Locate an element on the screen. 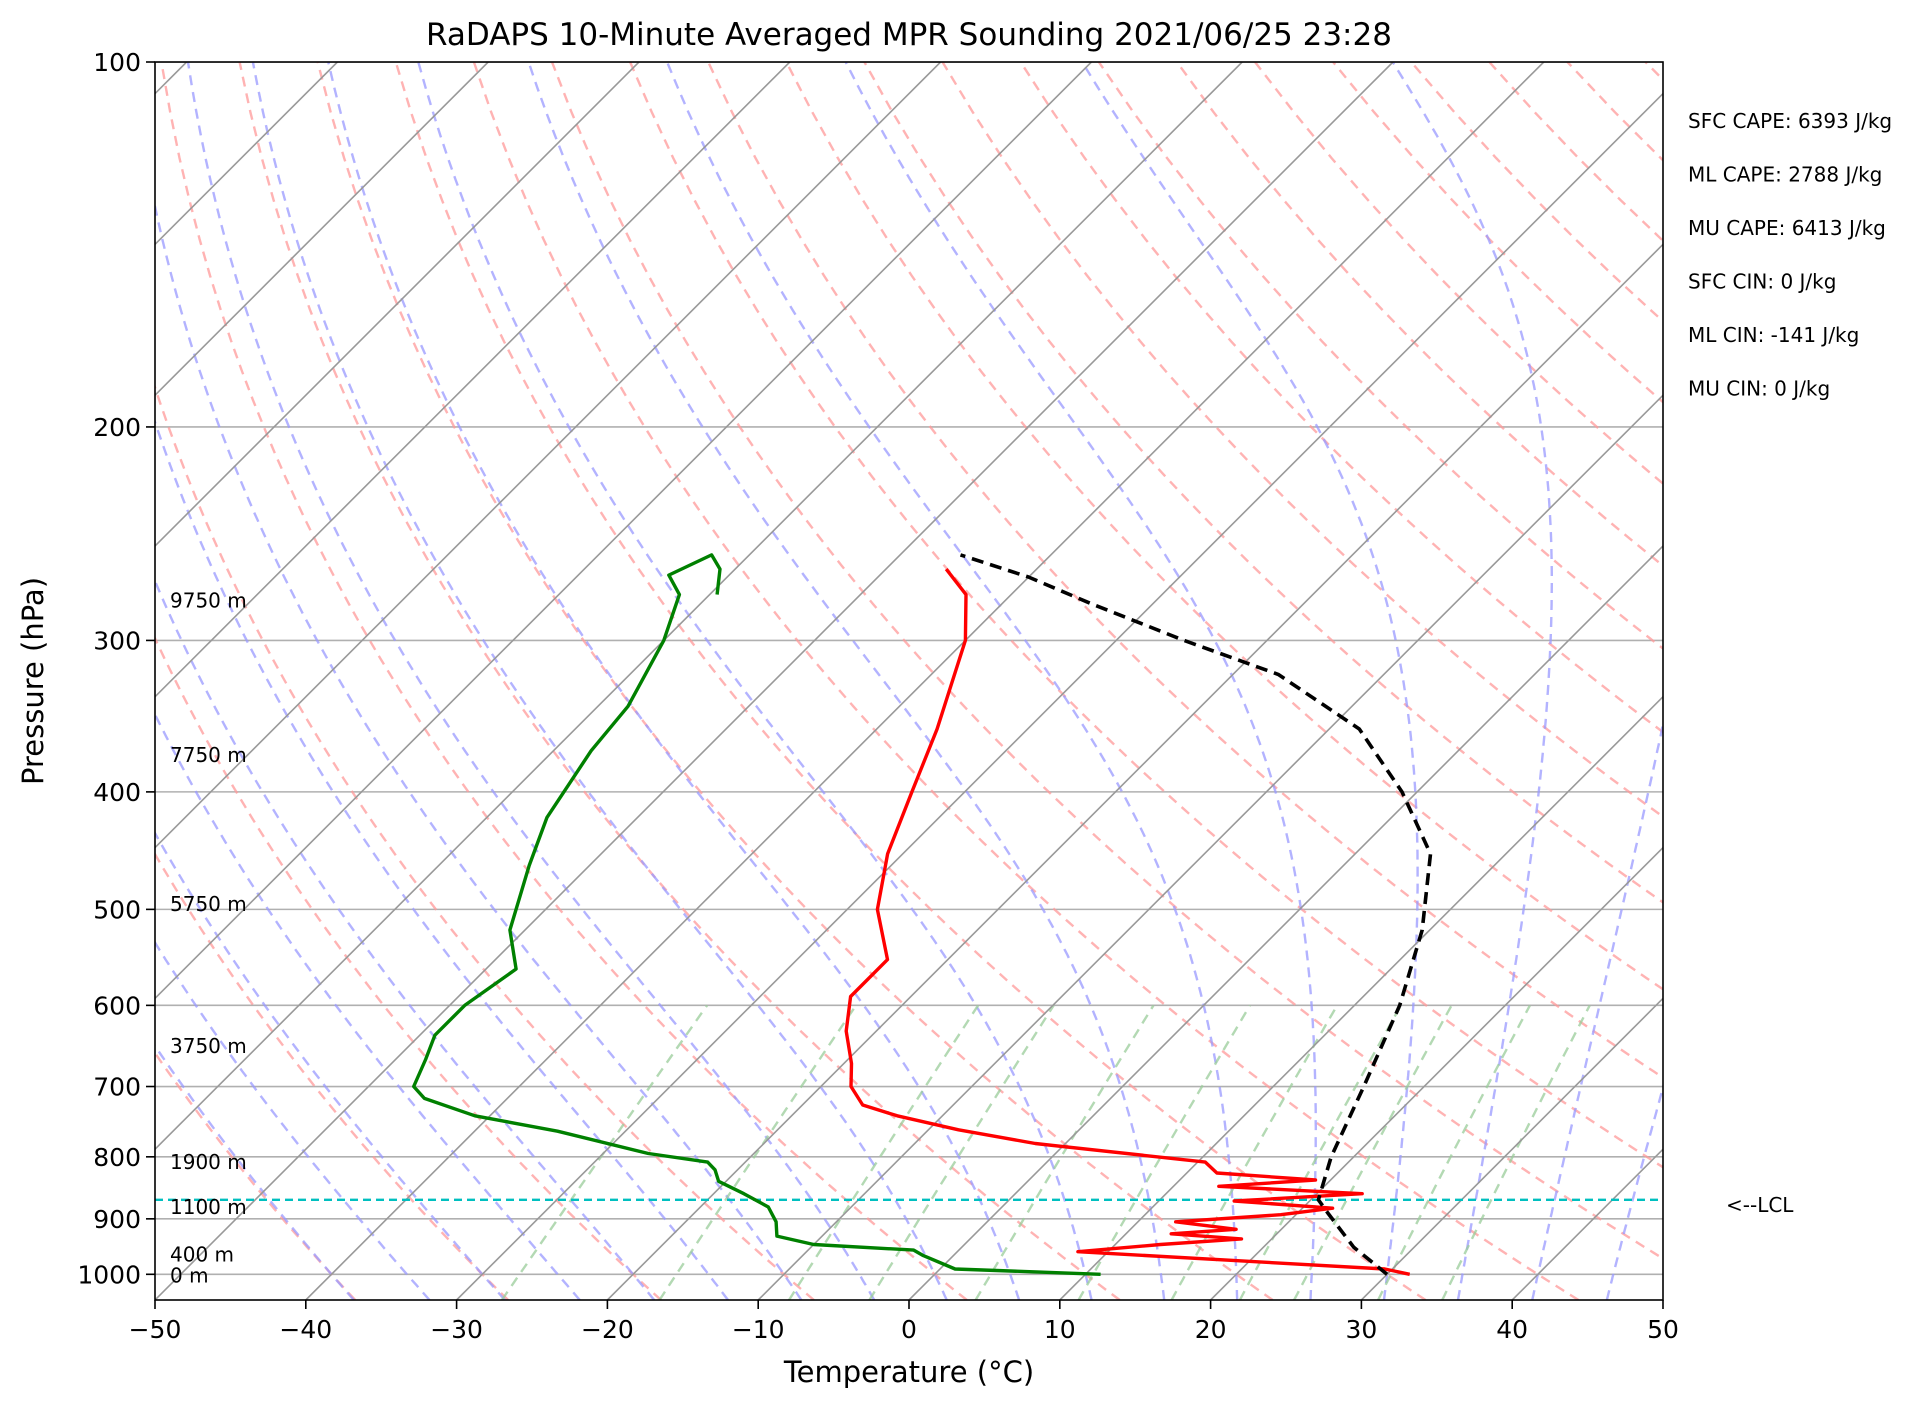 The width and height of the screenshot is (1925, 1406). y-tick-label: 200 is located at coordinates (117, 427).